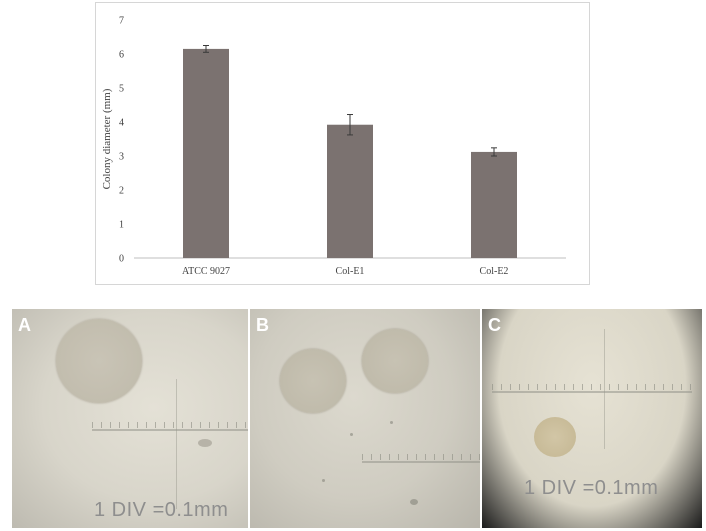 The image size is (706, 531). What do you see at coordinates (365, 418) in the screenshot?
I see `micrograph-panel-b: B` at bounding box center [365, 418].